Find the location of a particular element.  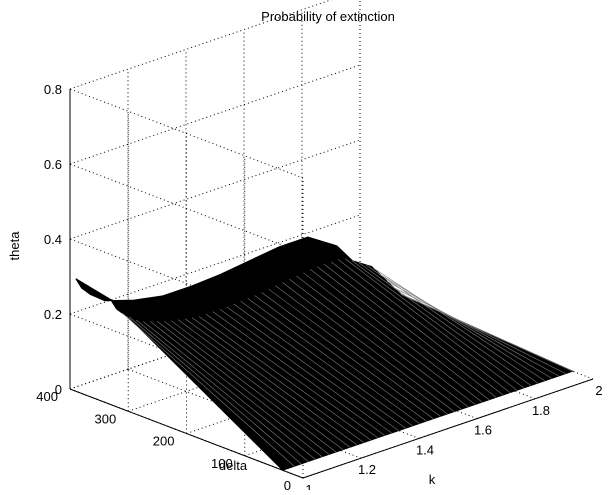

y-axis-line is located at coordinates (186, 433).